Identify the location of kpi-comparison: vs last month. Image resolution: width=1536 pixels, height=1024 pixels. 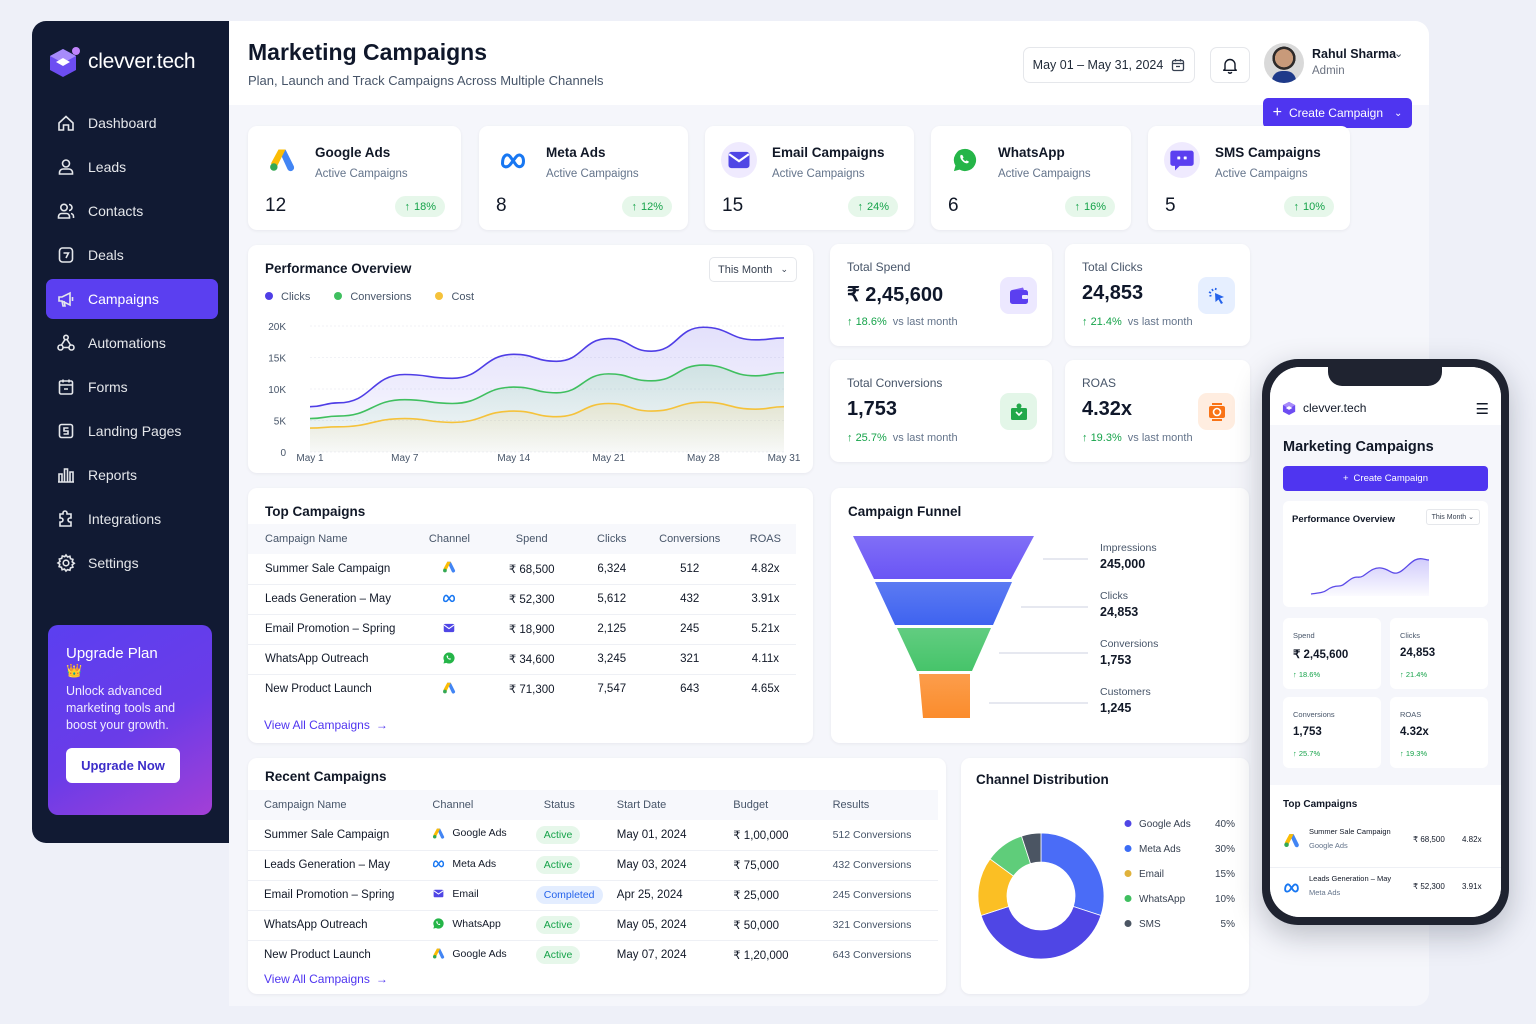
(925, 322).